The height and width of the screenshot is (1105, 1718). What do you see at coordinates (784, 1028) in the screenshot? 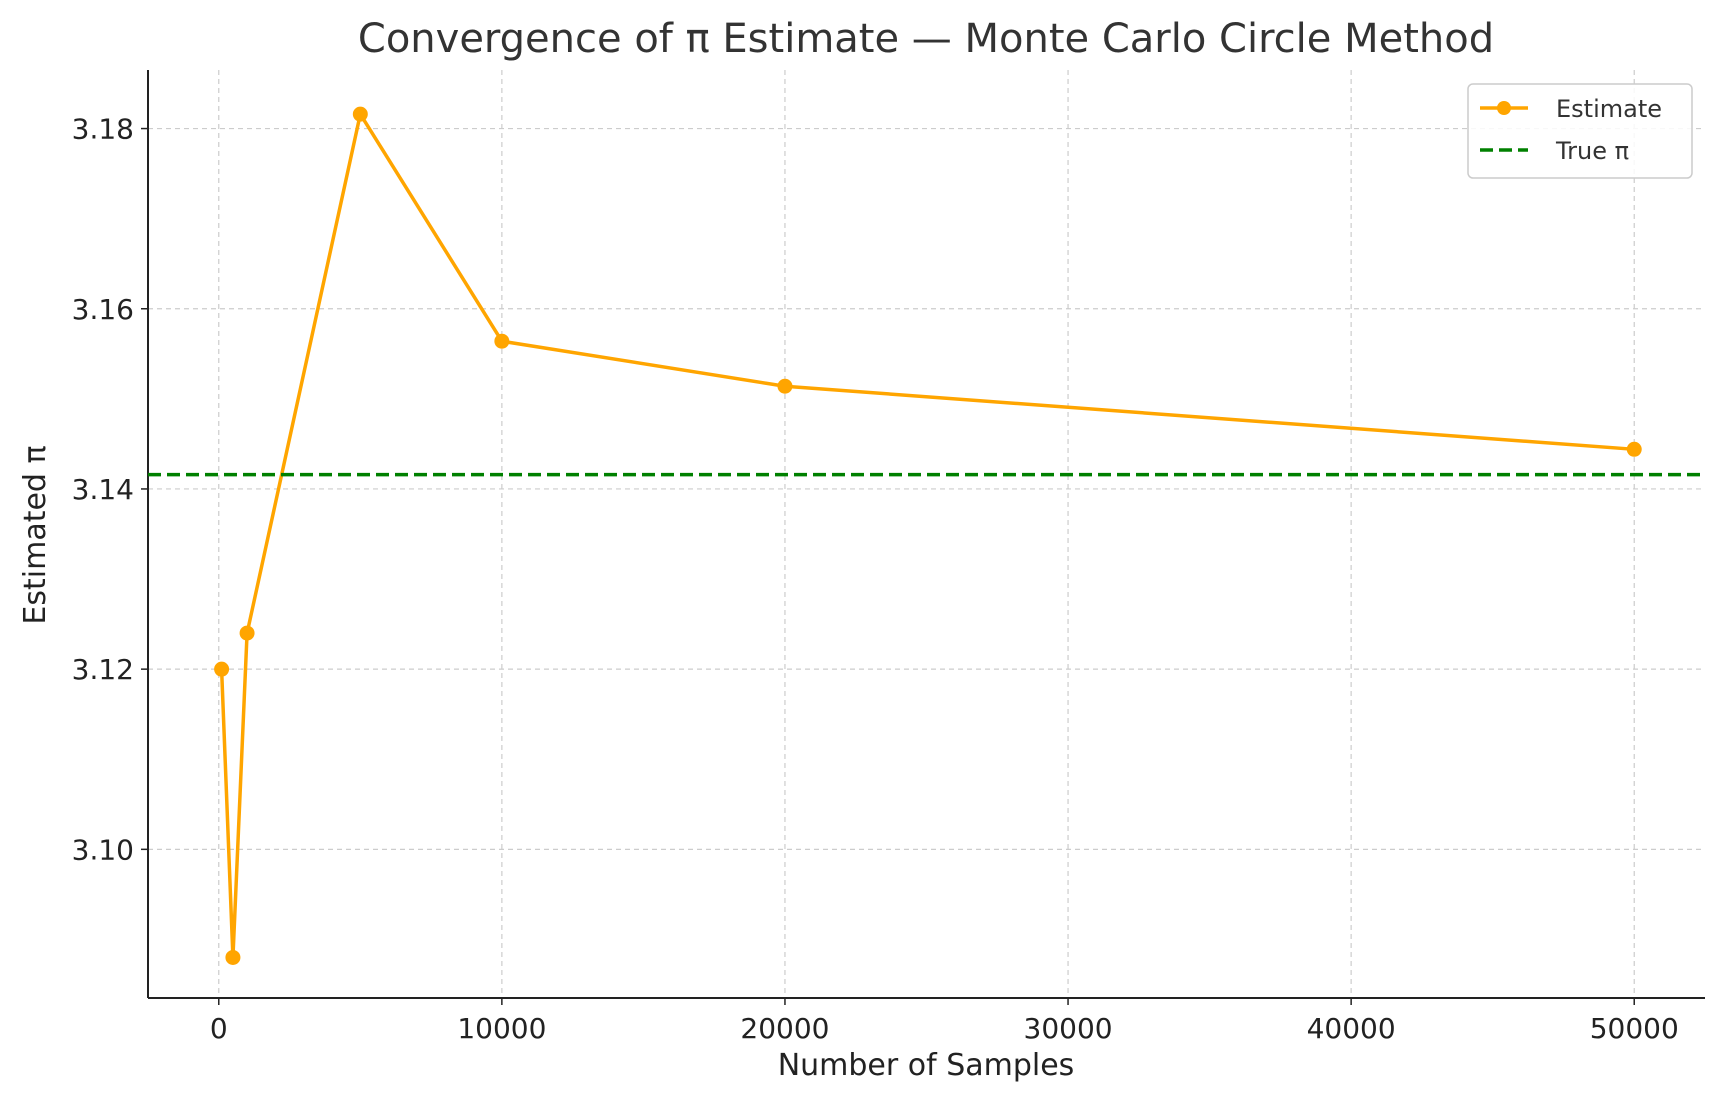
I see `x-tick-label-2: 20000` at bounding box center [784, 1028].